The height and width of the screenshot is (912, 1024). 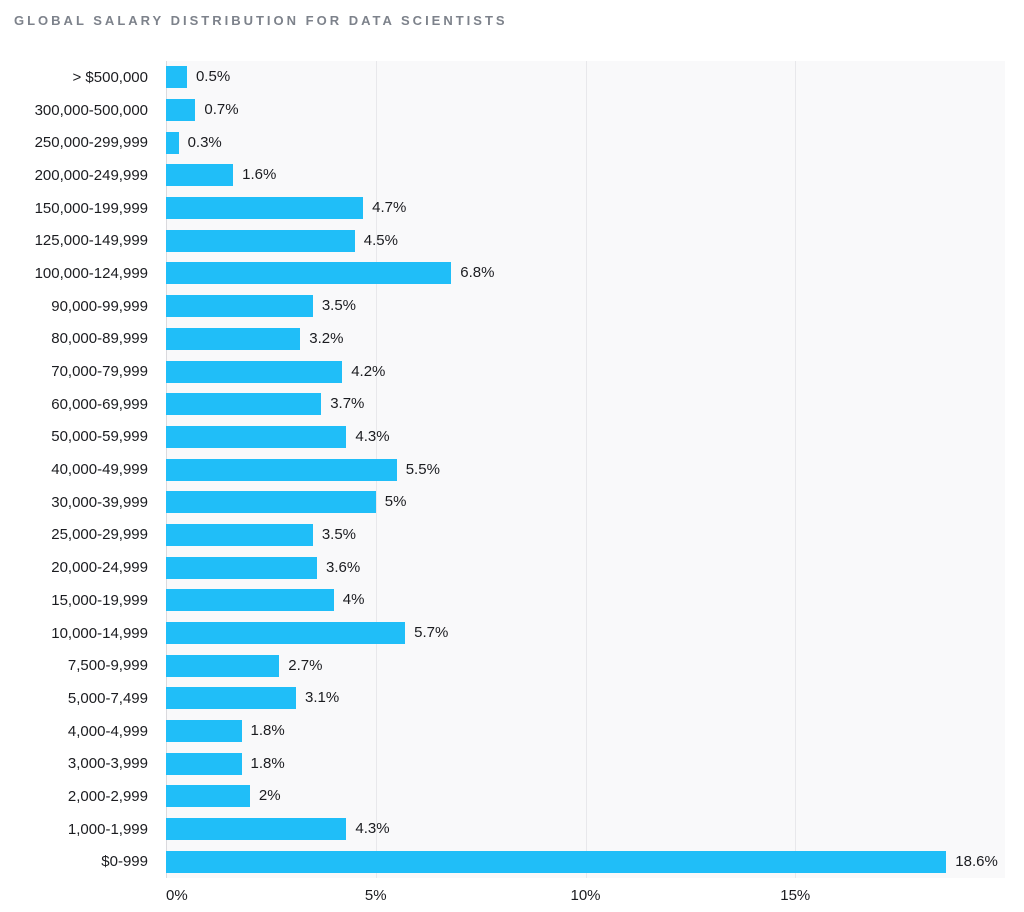 I want to click on bar-track: 2.7%, so click(x=585, y=665).